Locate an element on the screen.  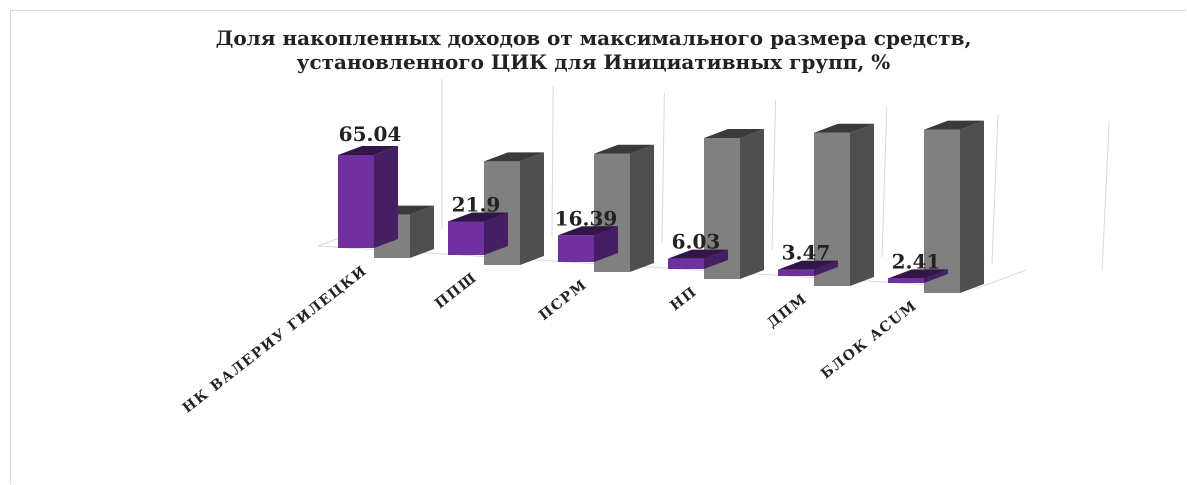
data-label-2: 16.39 is located at coordinates (586, 218).